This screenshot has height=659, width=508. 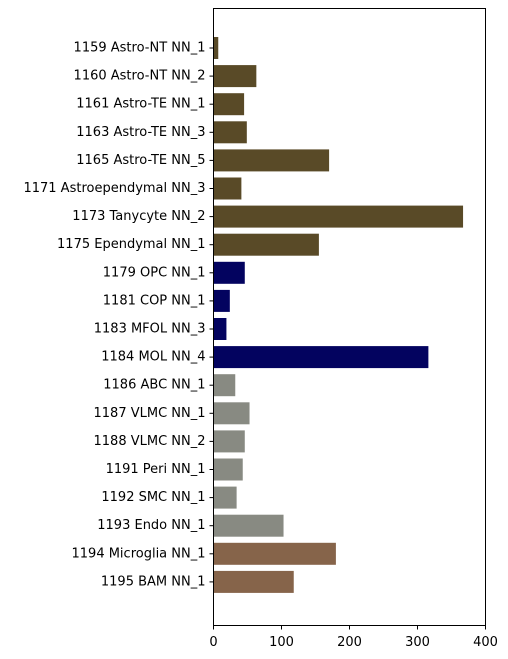 I want to click on y-tick-label: 1179 OPC NN_1, so click(x=154, y=272).